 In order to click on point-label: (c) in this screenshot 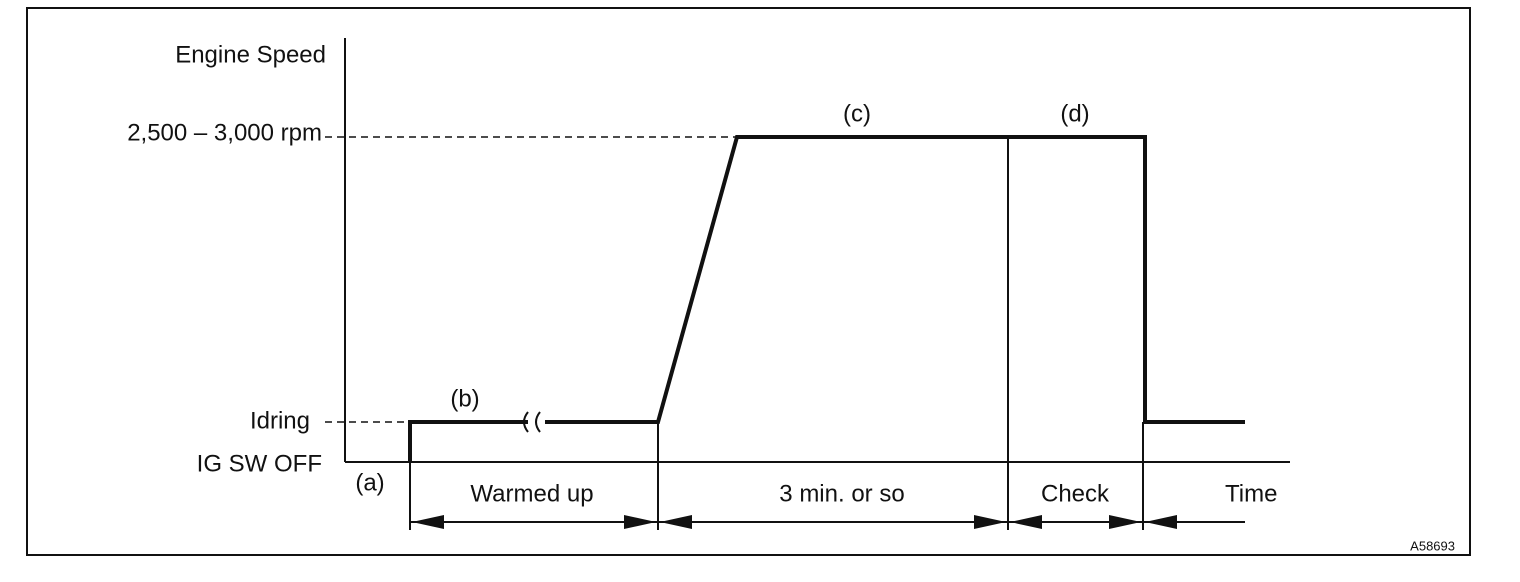, I will do `click(857, 113)`.